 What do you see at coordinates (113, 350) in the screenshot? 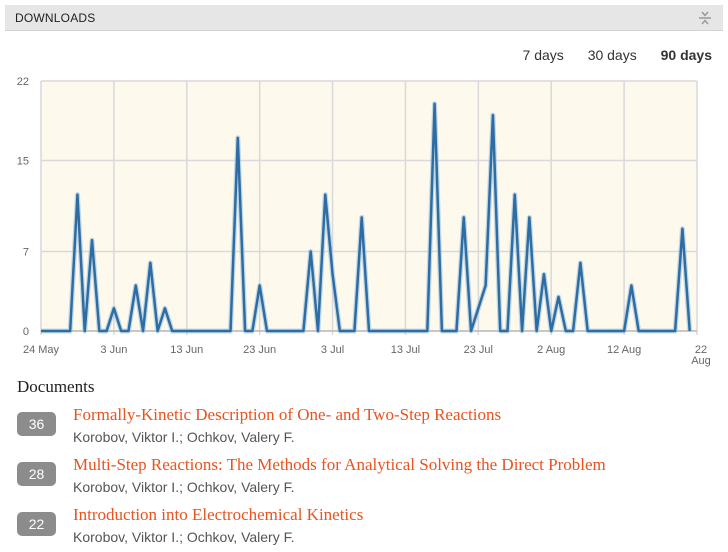
I see `x-tick-label: 3 Jun` at bounding box center [113, 350].